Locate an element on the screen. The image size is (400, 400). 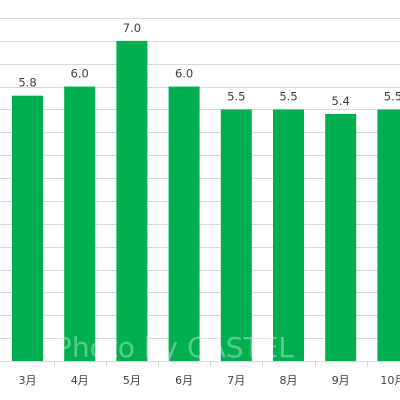
x-tick-label-7: 9月 is located at coordinates (341, 380).